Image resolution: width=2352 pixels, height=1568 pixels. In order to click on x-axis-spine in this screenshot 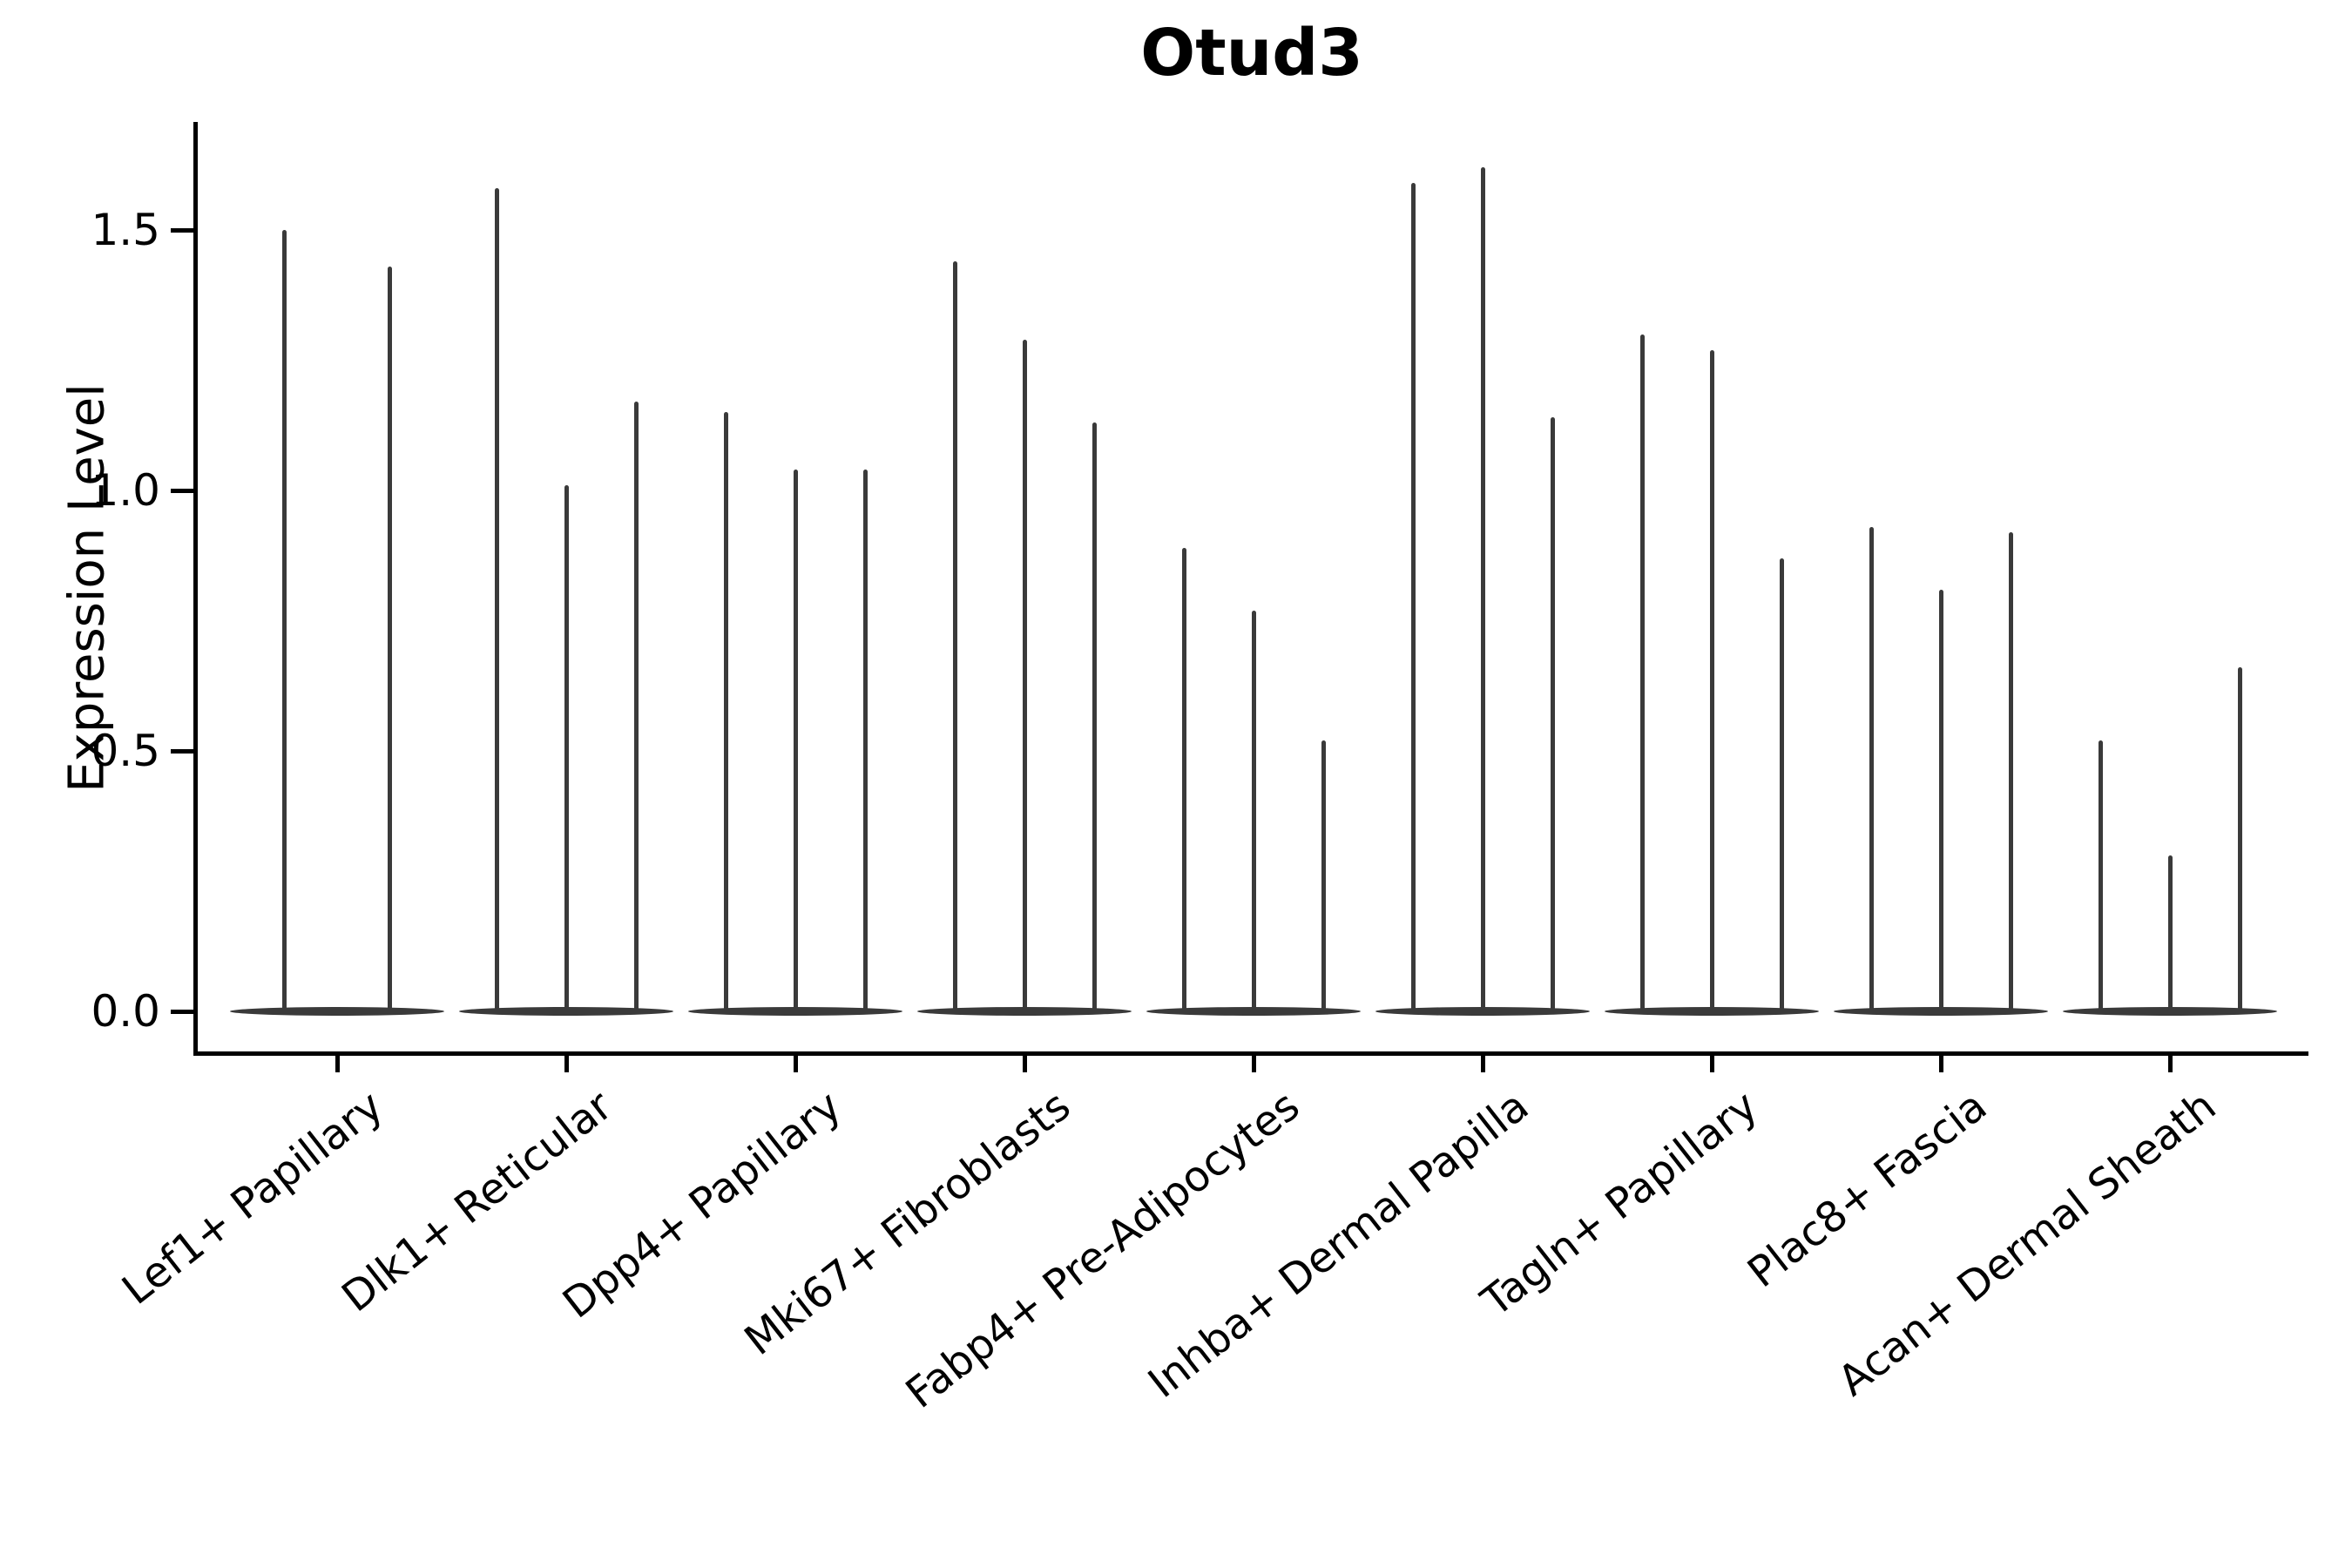, I will do `click(1250, 1054)`.